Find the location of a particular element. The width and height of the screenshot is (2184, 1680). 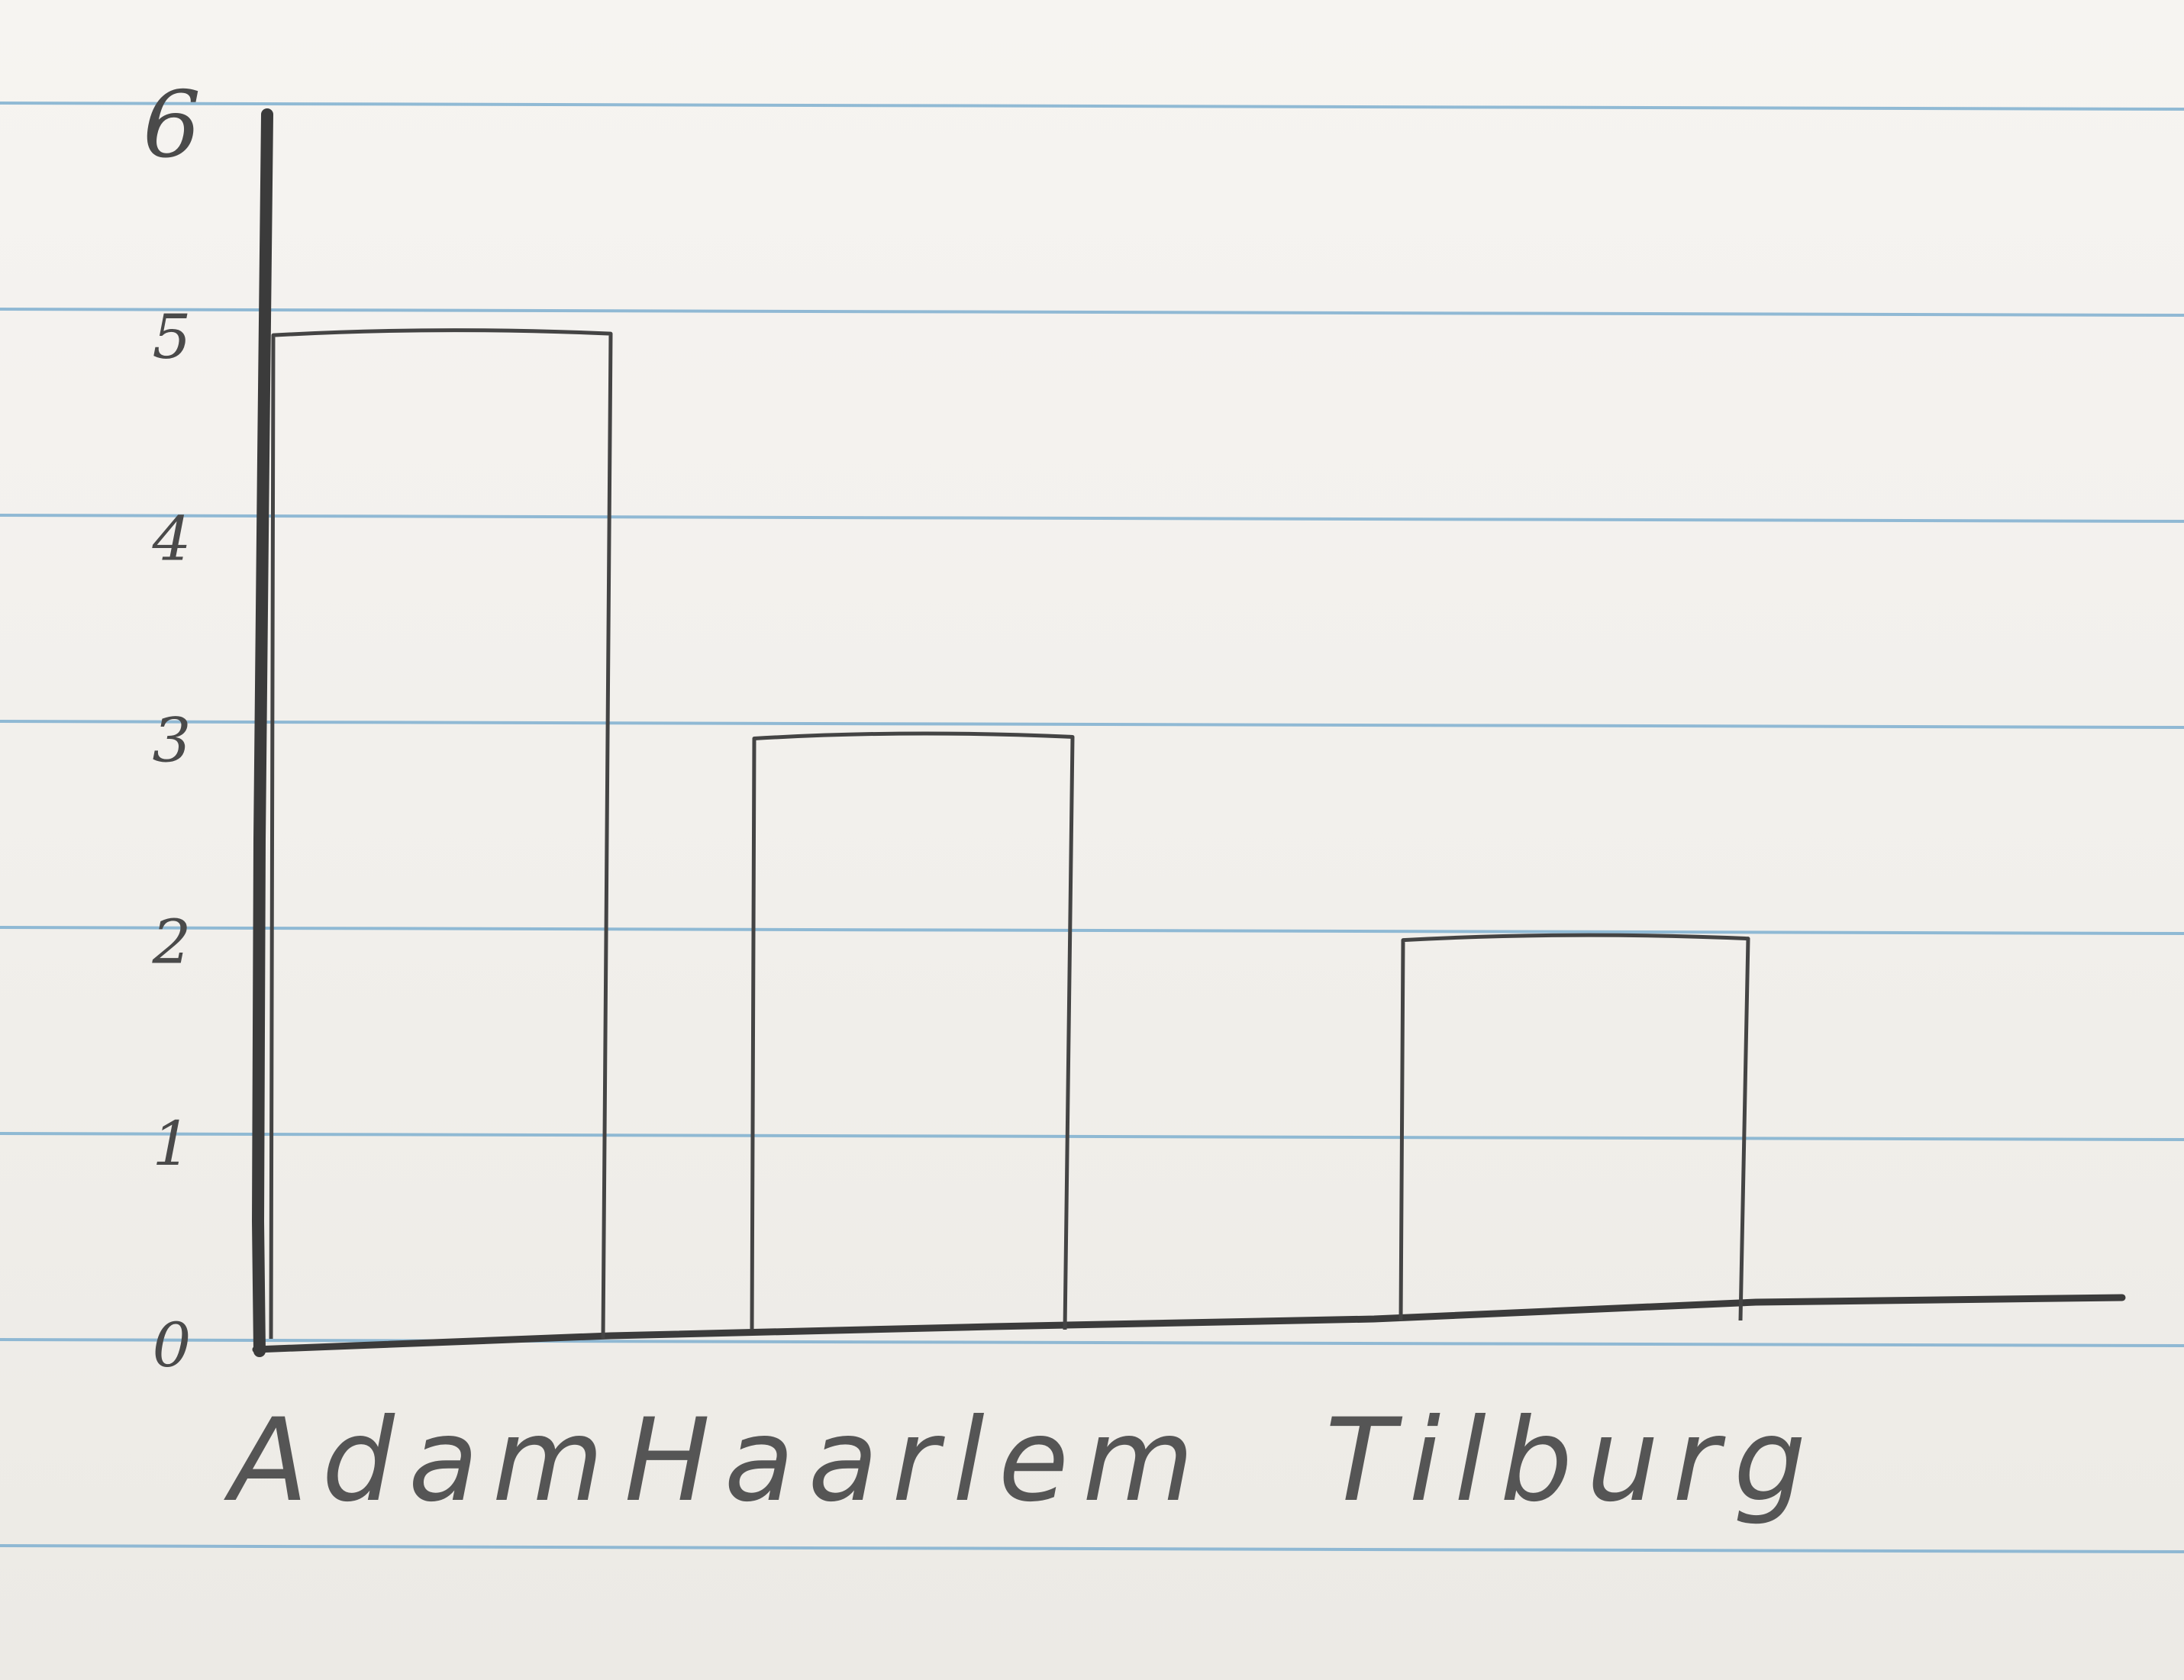

category-labels: Adam Haarlem Tilburg is located at coordinates (1022, 1461).